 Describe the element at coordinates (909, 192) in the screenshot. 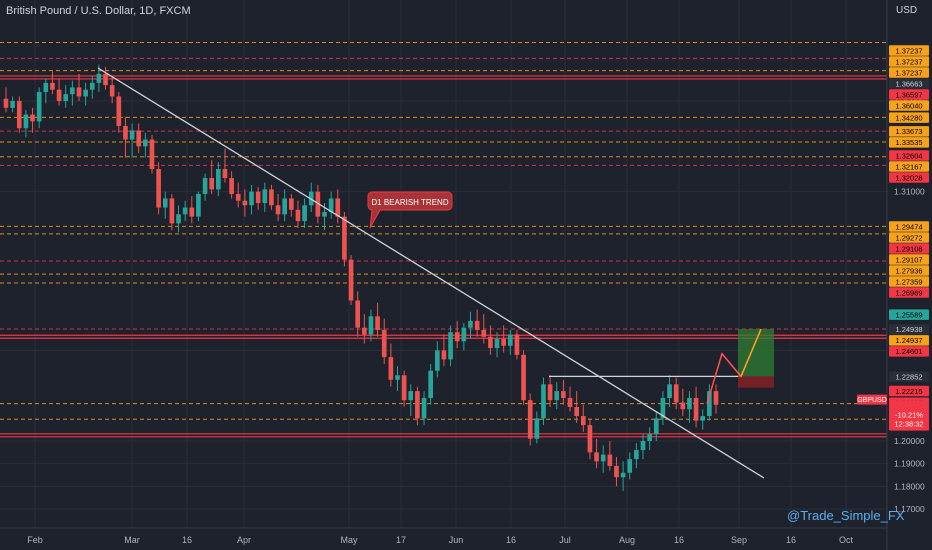

I see `y-tick-label: 1.31000` at that location.